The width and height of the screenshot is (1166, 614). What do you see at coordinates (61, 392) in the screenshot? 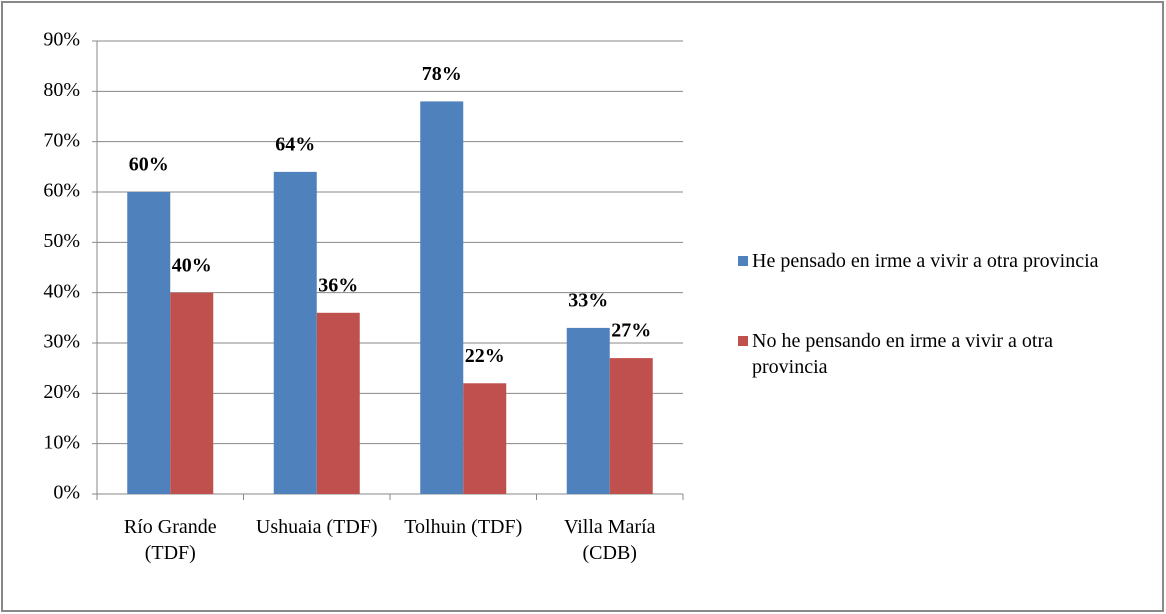
I see `y-tick-label: 20%` at bounding box center [61, 392].